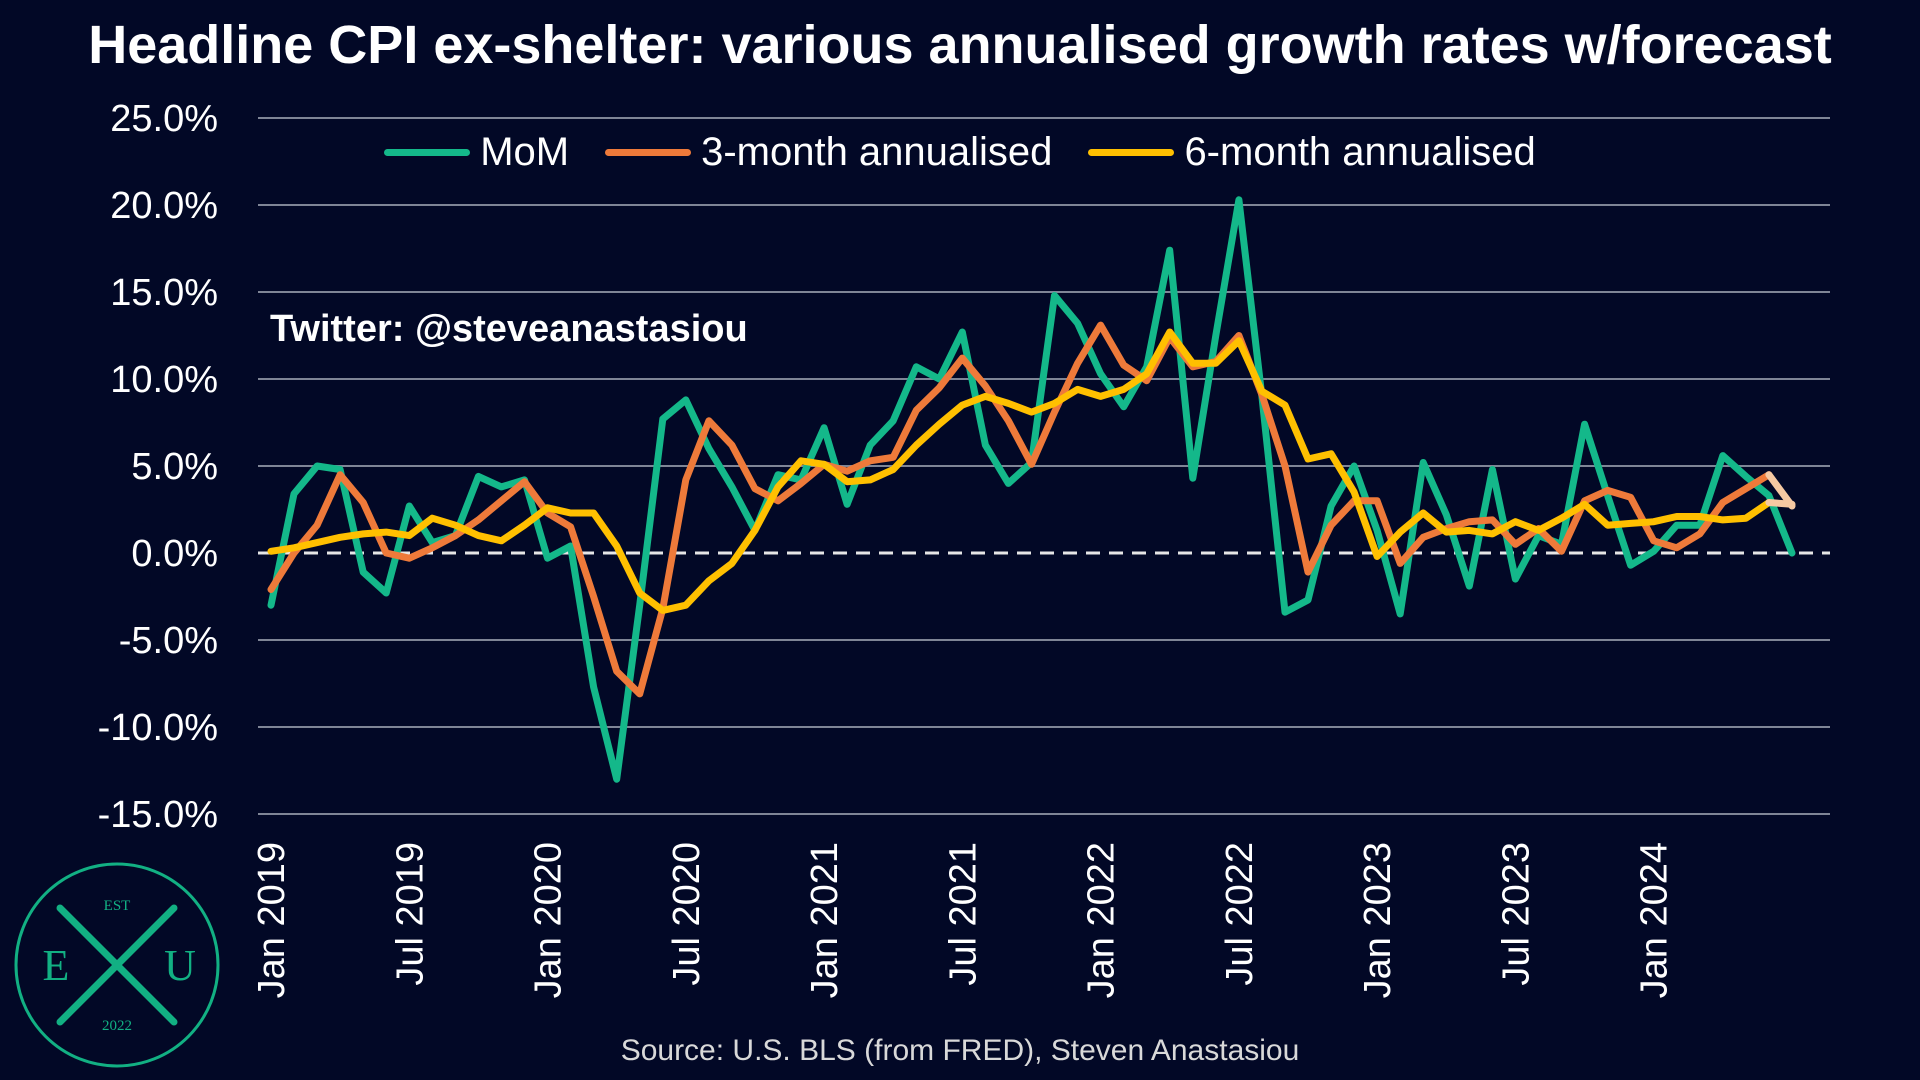 The width and height of the screenshot is (1920, 1080). Describe the element at coordinates (1378, 920) in the screenshot. I see `x-tick-label: Jan 2023` at that location.